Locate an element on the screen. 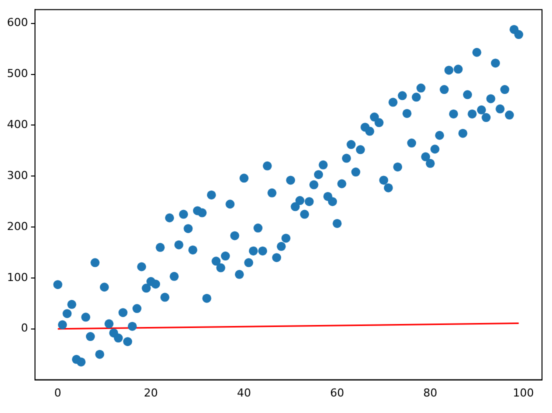  x-tick-label: 20 is located at coordinates (151, 393).